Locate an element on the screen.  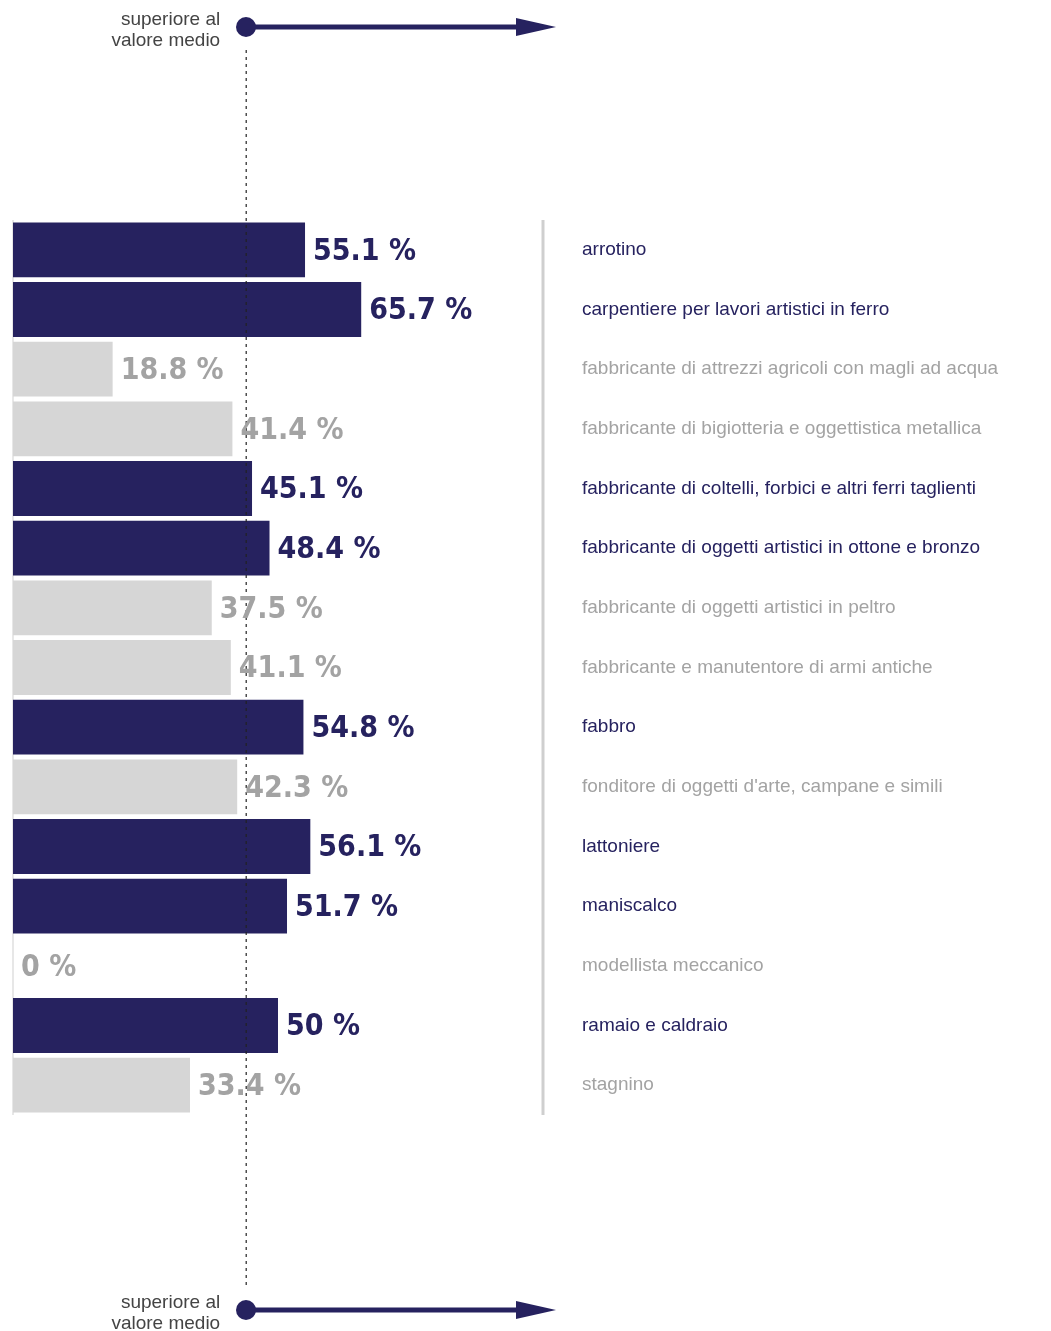
data-label: 42.3 % is located at coordinates (297, 786).